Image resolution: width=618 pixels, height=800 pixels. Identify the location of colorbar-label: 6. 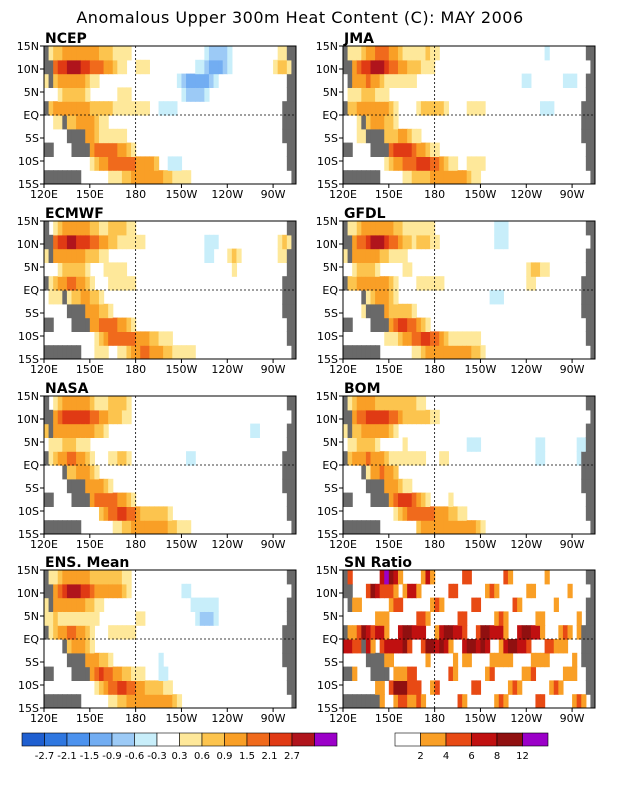
(471, 756).